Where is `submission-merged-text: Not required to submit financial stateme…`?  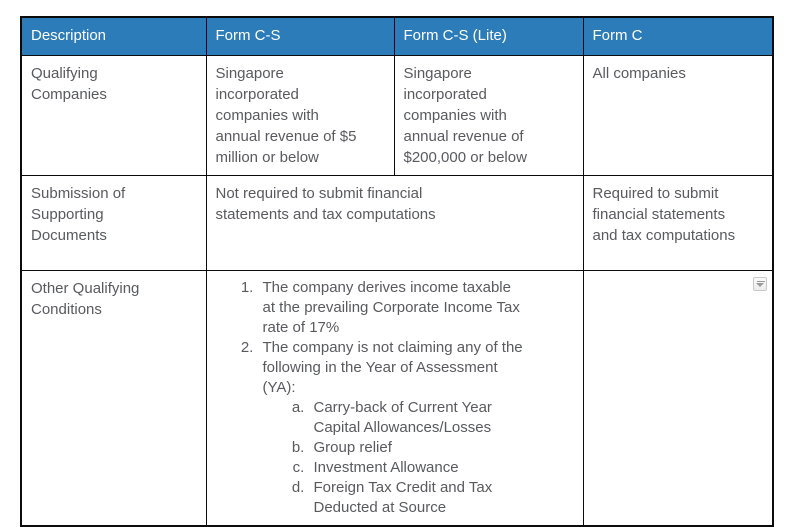 submission-merged-text: Not required to submit financial stateme… is located at coordinates (325, 203).